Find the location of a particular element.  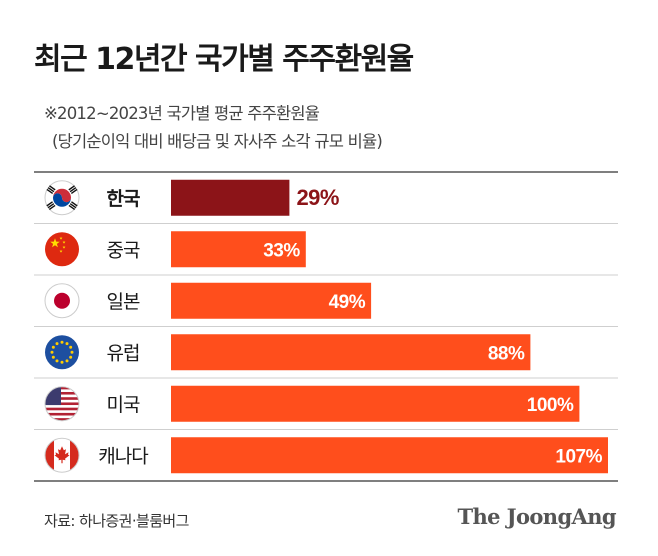

eu-flag-icon is located at coordinates (62, 352).